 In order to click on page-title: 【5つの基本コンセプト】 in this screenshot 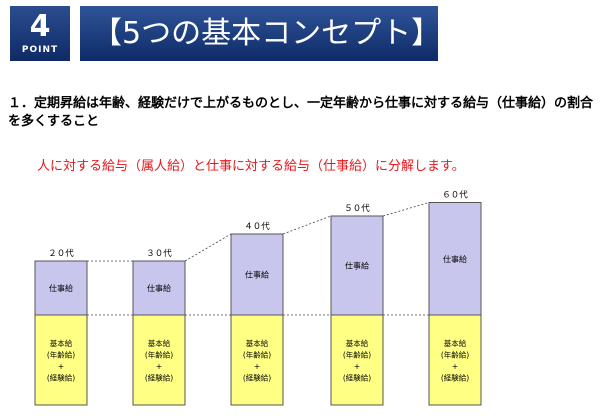, I will do `click(267, 33)`.